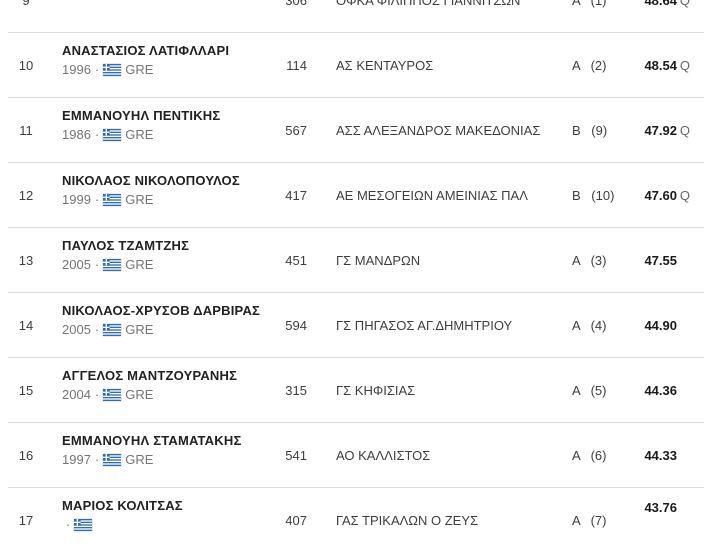 This screenshot has height=553, width=711. I want to click on rank: 13, so click(26, 260).